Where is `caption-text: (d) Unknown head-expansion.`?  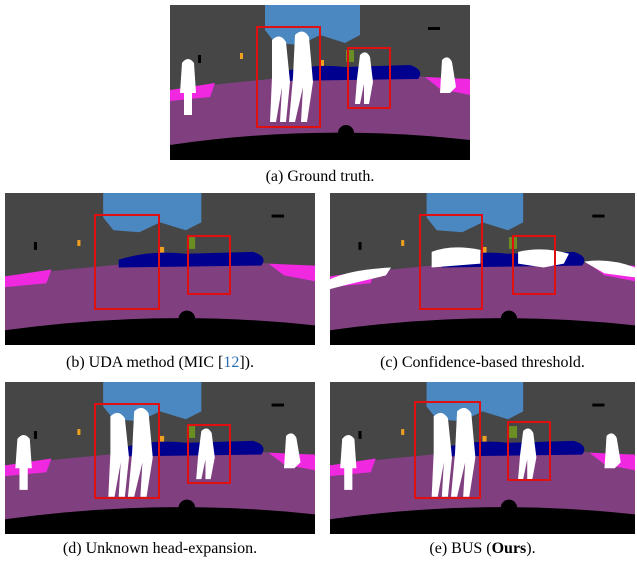
caption-text: (d) Unknown head-expansion. is located at coordinates (160, 548).